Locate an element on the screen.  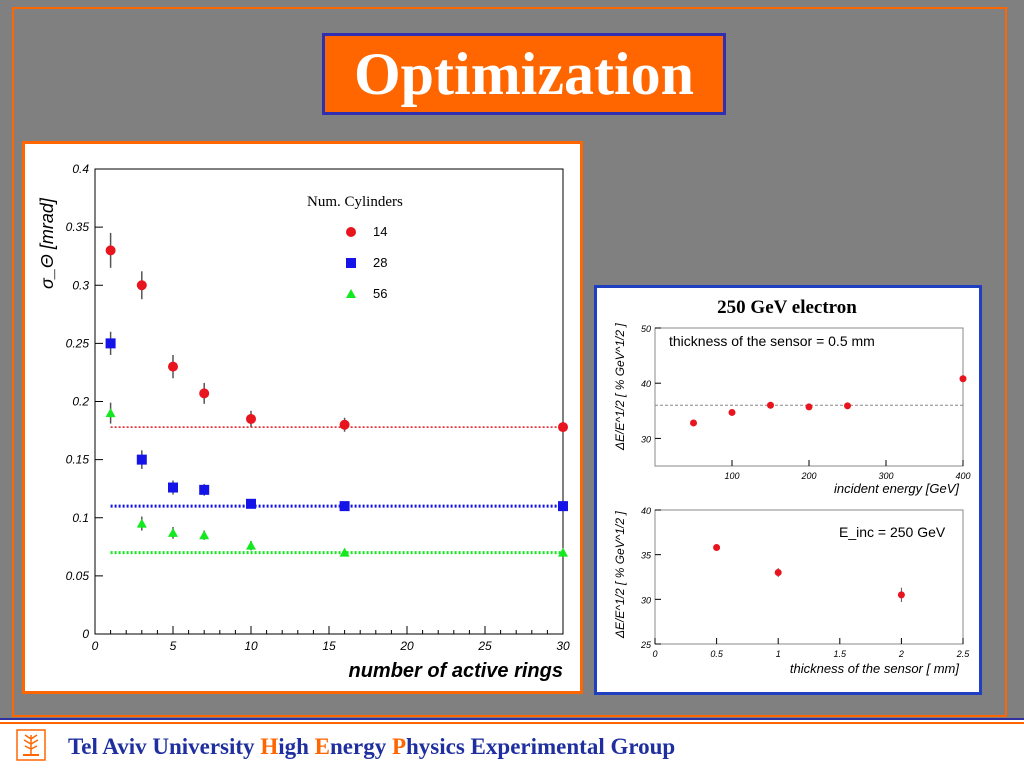
x-tick-label: 5 is located at coordinates (173, 646).